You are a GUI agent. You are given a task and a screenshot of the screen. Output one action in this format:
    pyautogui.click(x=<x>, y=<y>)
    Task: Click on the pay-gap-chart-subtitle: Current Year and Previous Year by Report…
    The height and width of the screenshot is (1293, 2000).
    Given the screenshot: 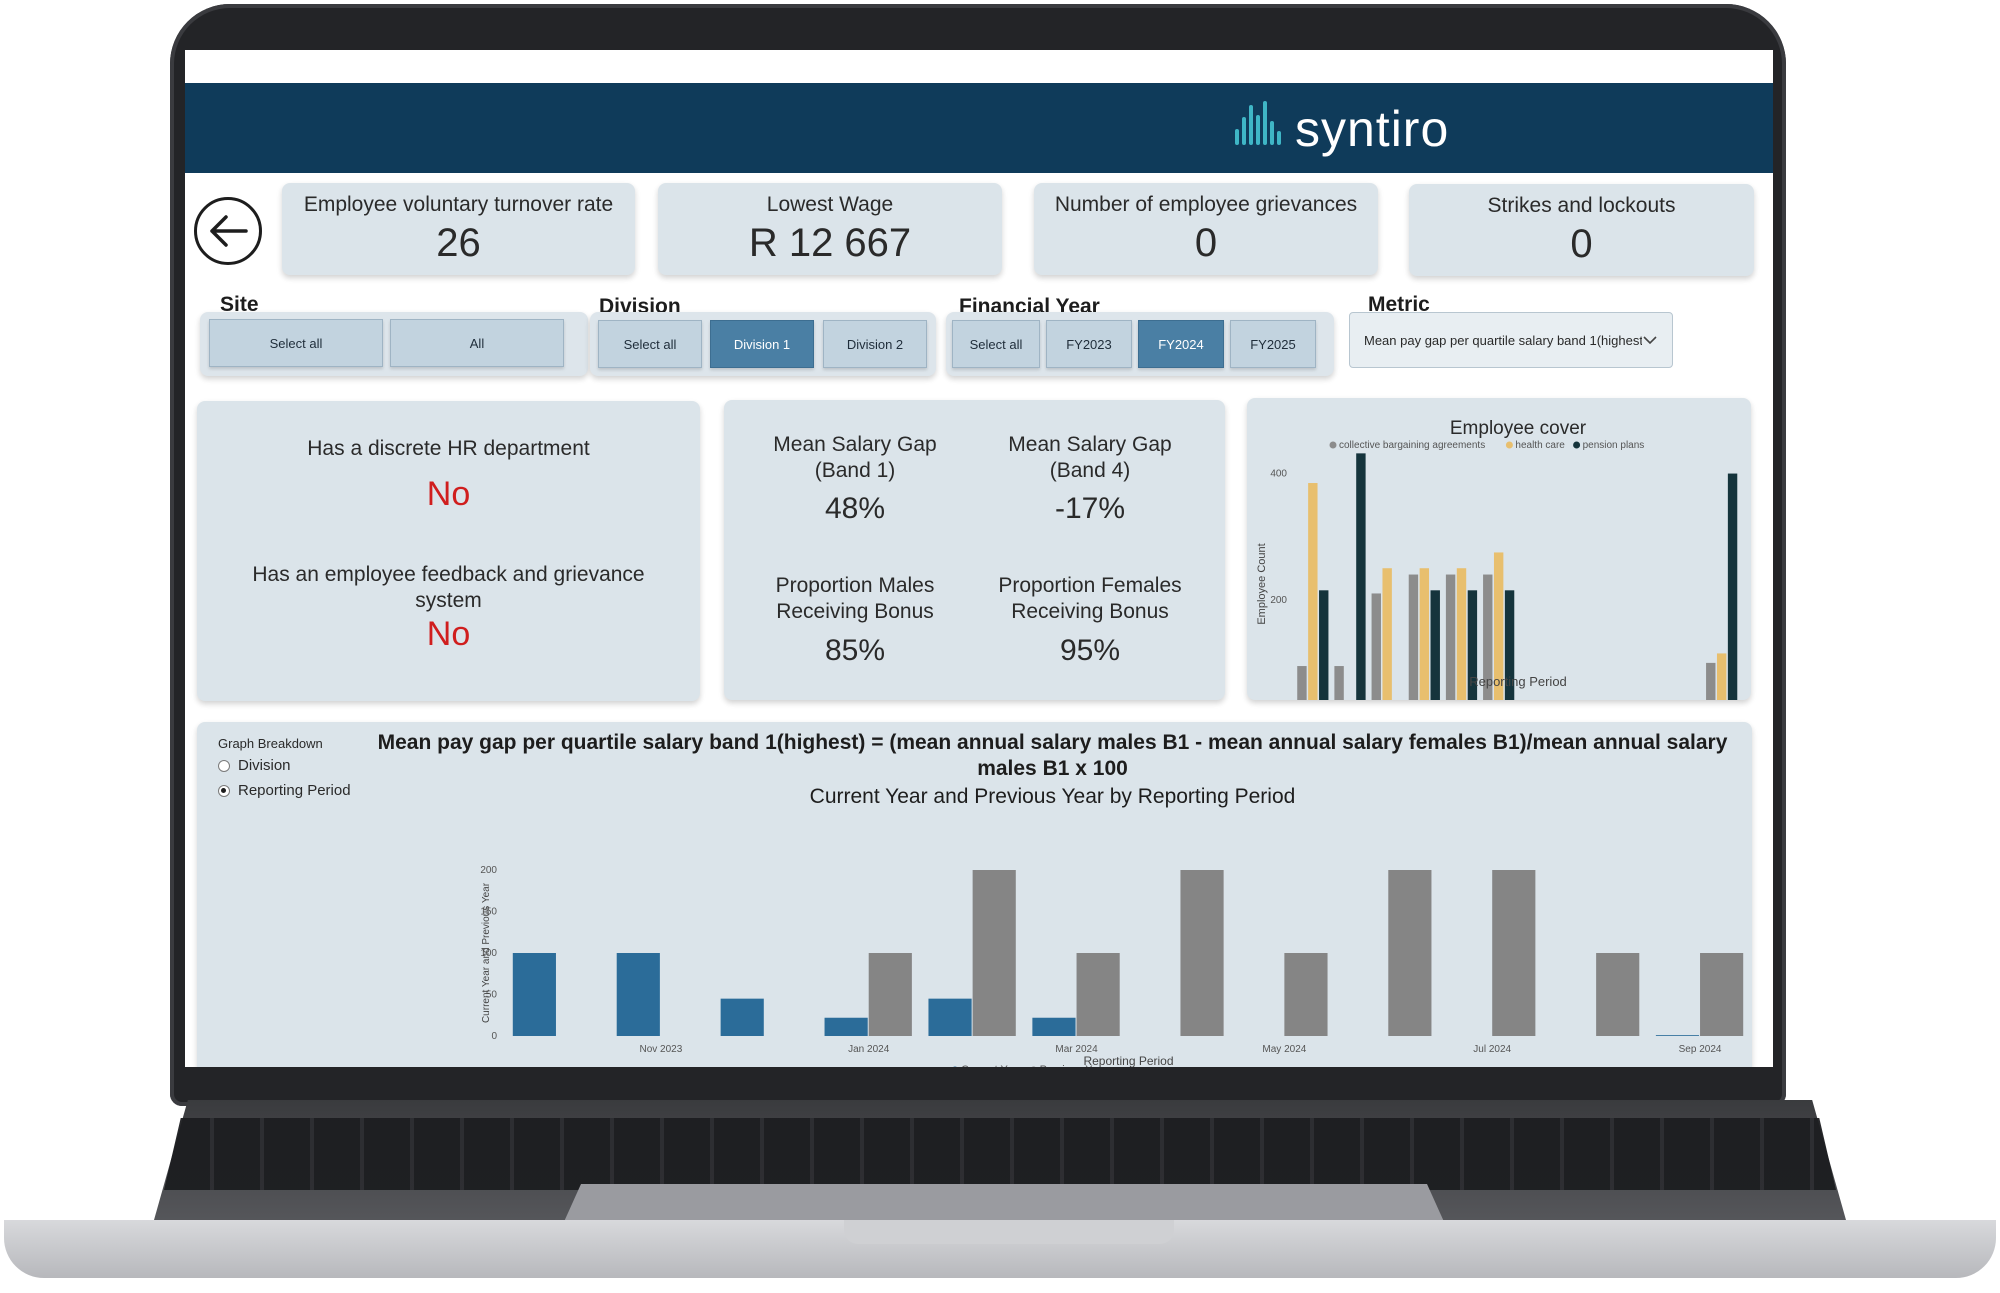 What is the action you would take?
    pyautogui.click(x=1052, y=796)
    